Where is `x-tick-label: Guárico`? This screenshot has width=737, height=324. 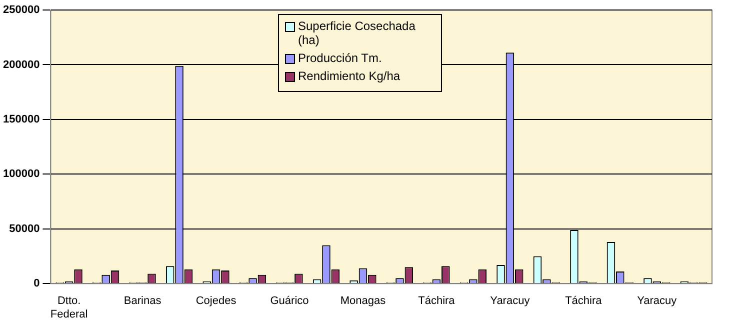
x-tick-label: Guárico is located at coordinates (289, 301).